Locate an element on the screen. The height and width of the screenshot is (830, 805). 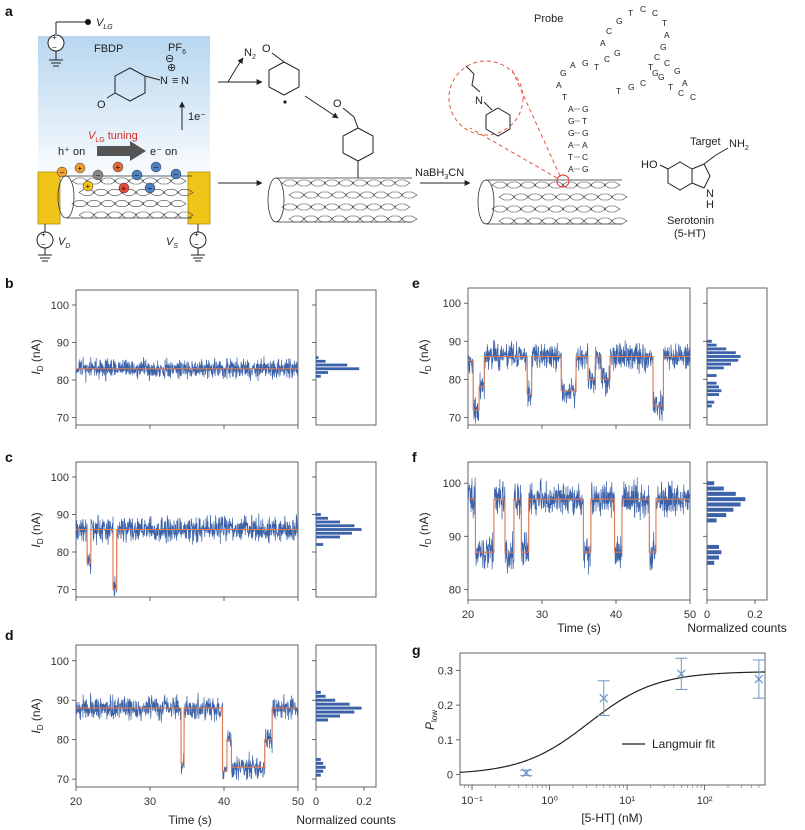
y-tick-label: 70 is located at coordinates (63, 419).